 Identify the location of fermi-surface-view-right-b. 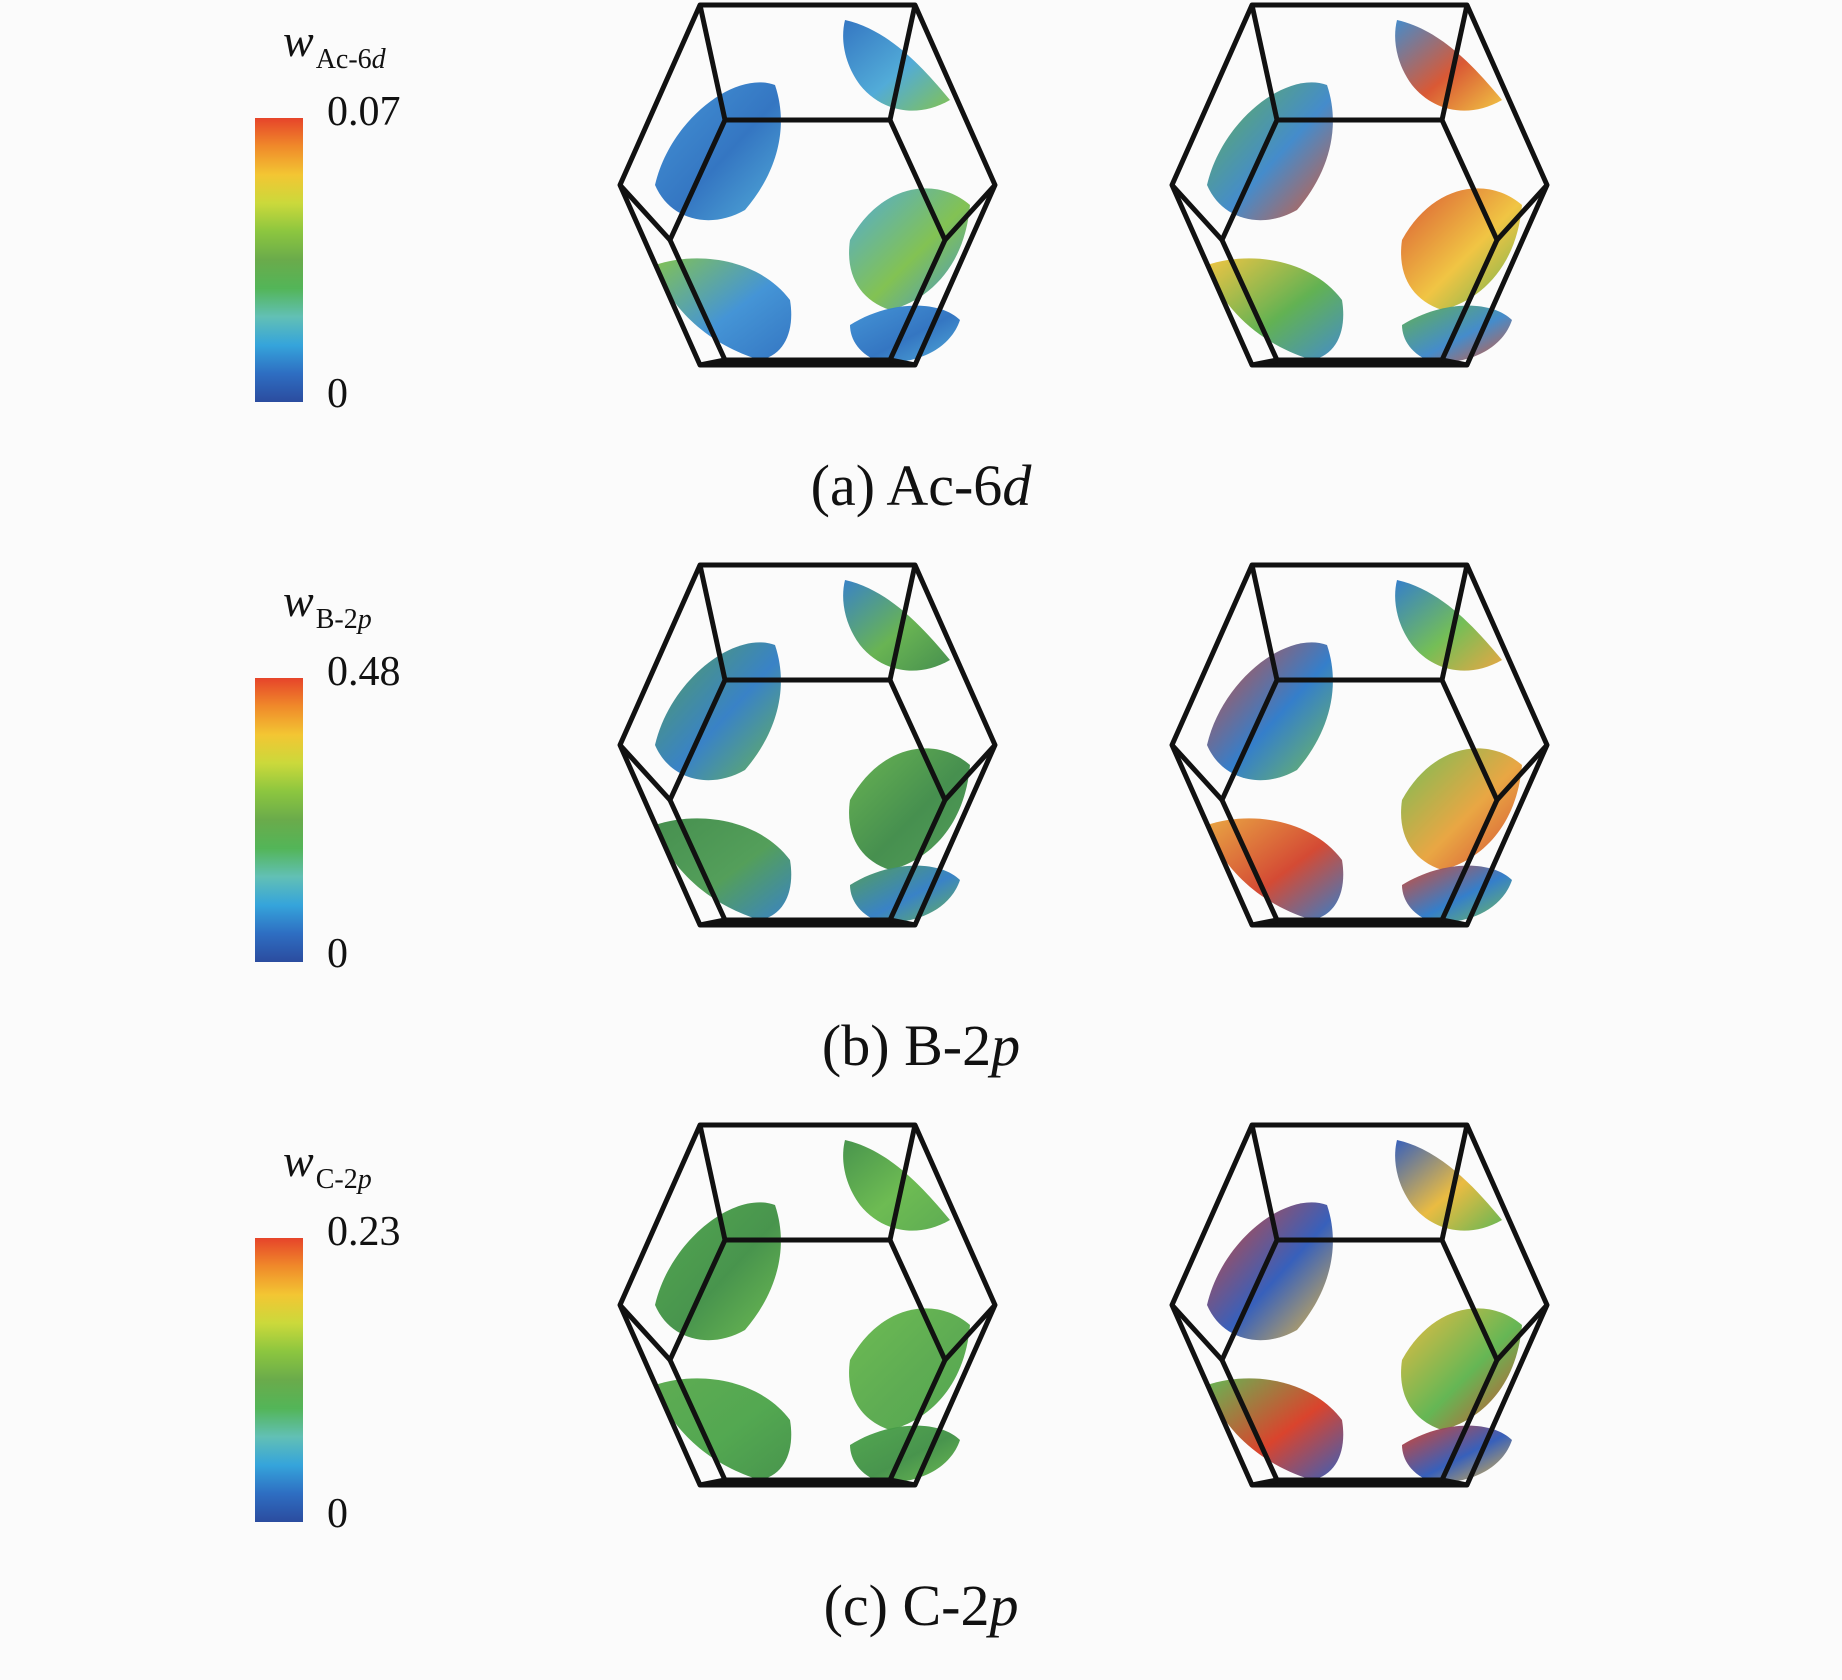
(1362, 780).